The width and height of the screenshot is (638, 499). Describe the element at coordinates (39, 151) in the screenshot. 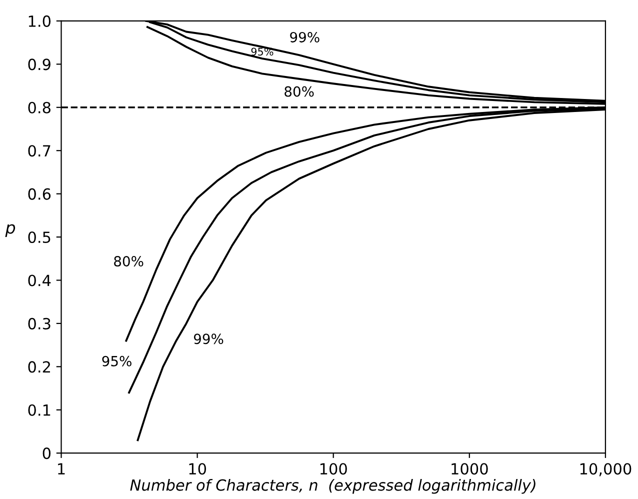

I see `y-tick-label: 0.7` at that location.